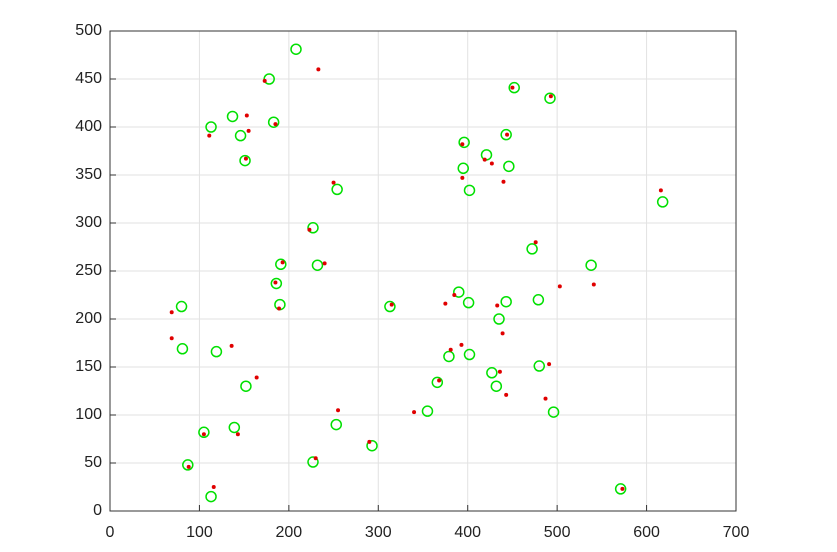 This screenshot has width=837, height=552. What do you see at coordinates (199, 532) in the screenshot?
I see `x-tick-label: 100` at bounding box center [199, 532].